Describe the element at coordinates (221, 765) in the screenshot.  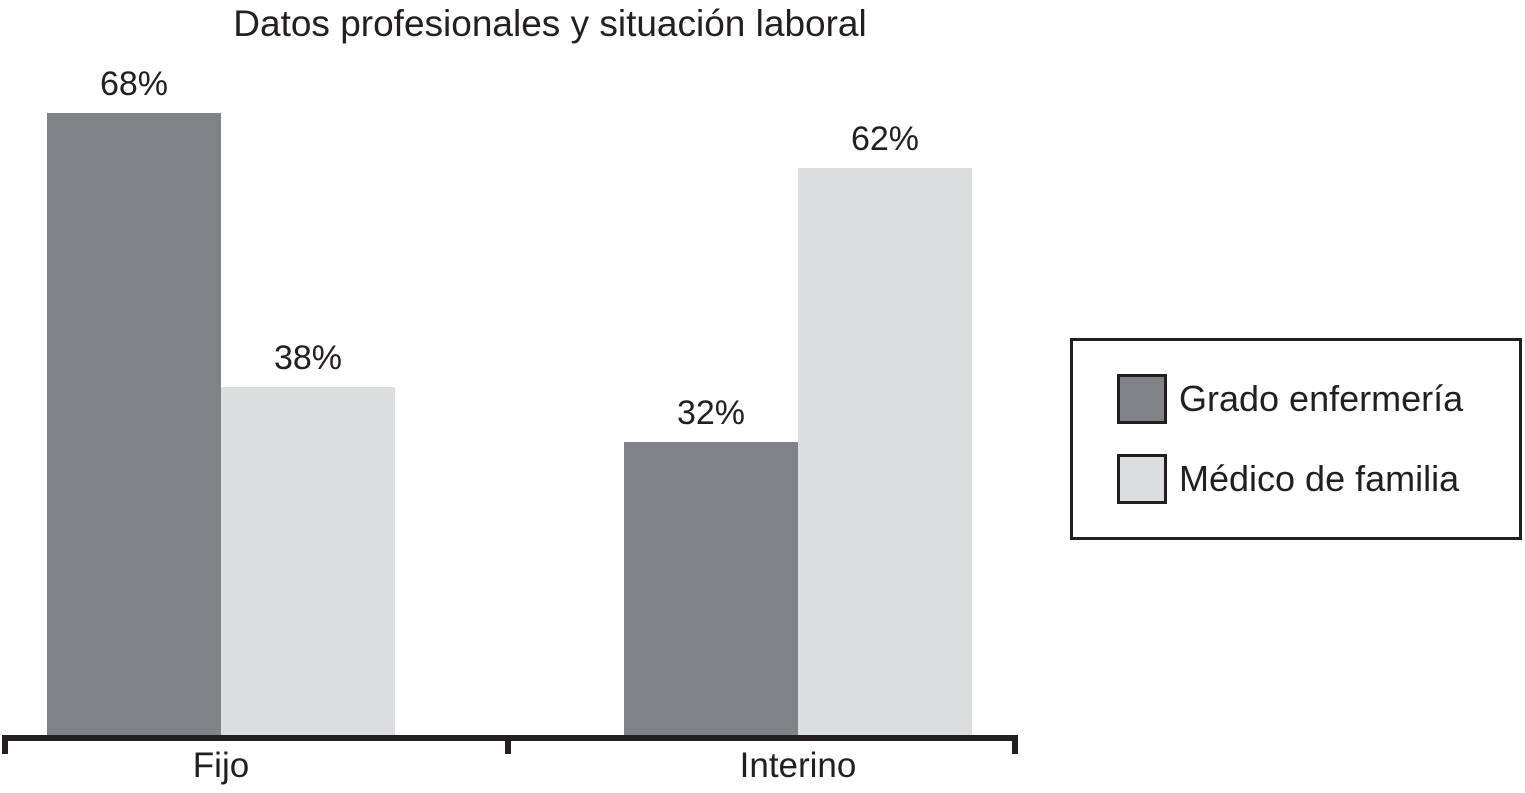
I see `x-axis-label-fijo: Fijo` at that location.